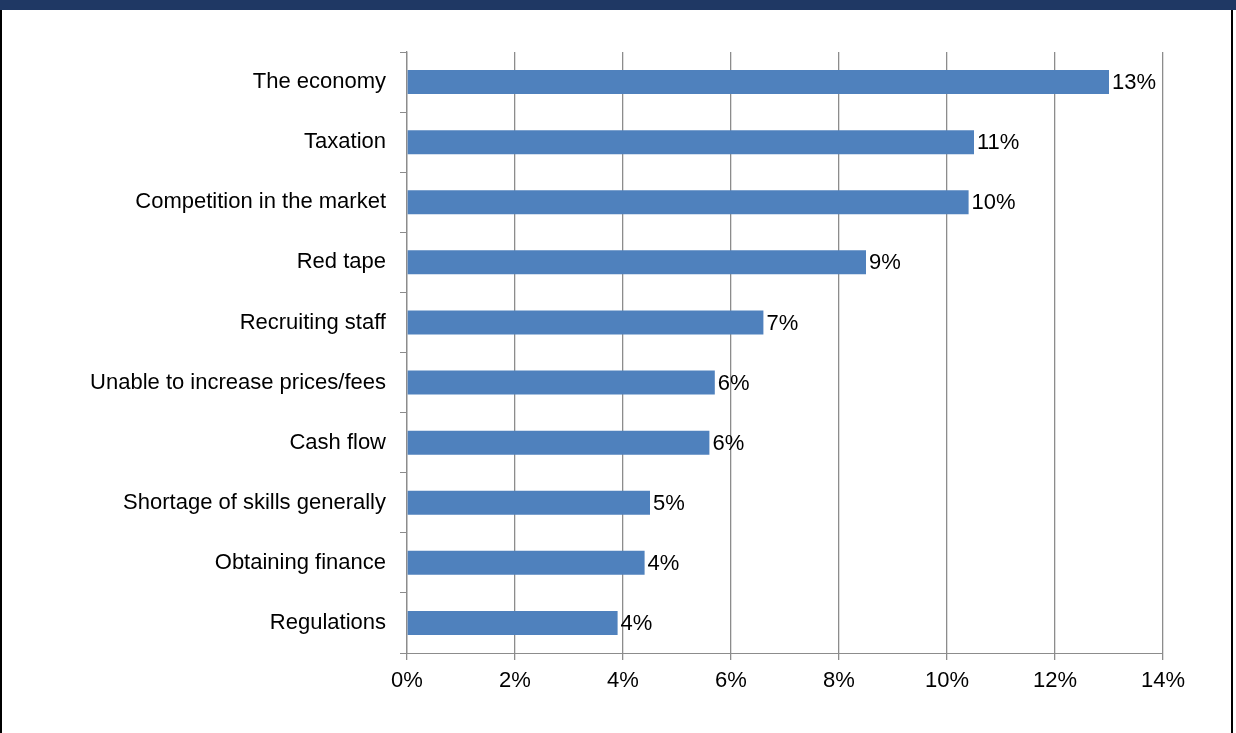 This screenshot has height=733, width=1236. I want to click on x-tick-label: 10%, so click(947, 680).